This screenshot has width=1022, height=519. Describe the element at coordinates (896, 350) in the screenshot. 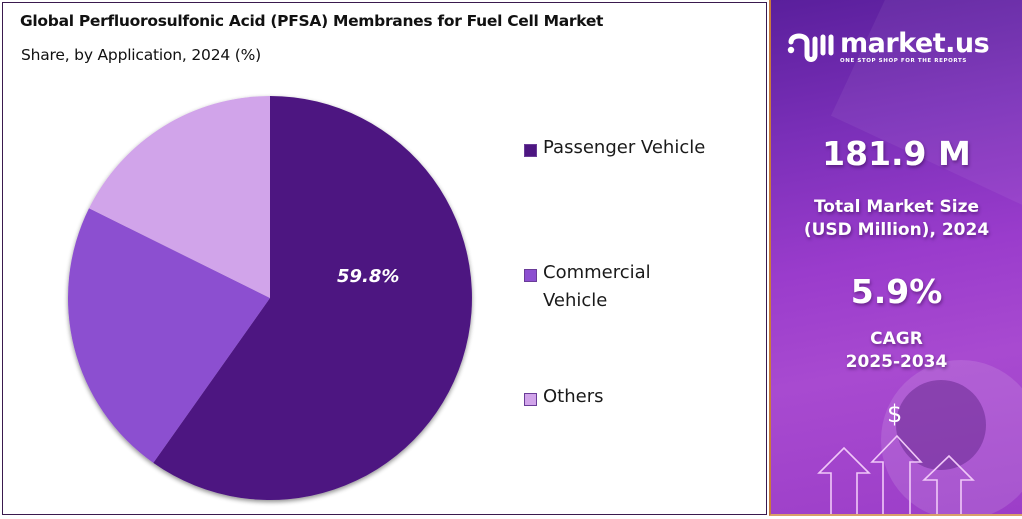

I see `cagr-label: CAGR 2025-2034` at that location.